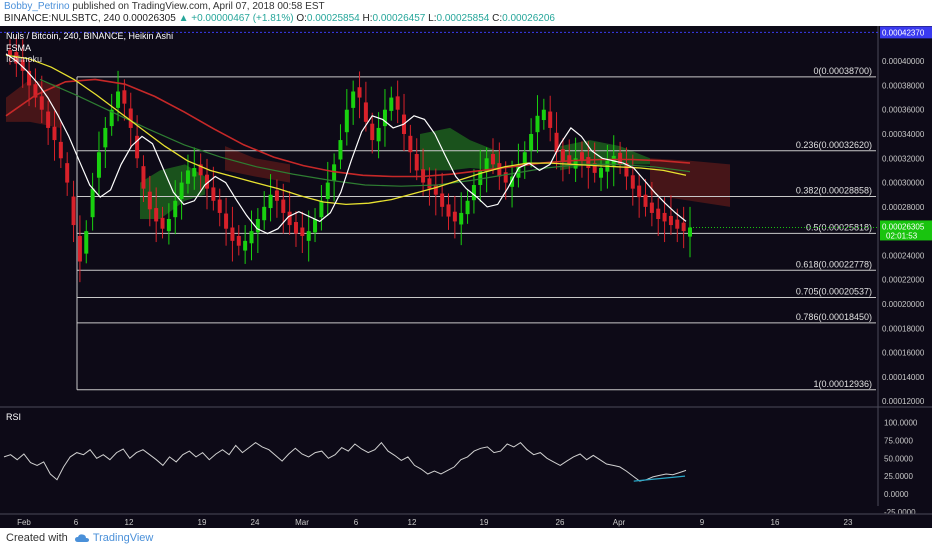  What do you see at coordinates (903, 61) in the screenshot?
I see `price-axis-label: 0.00040000` at bounding box center [903, 61].